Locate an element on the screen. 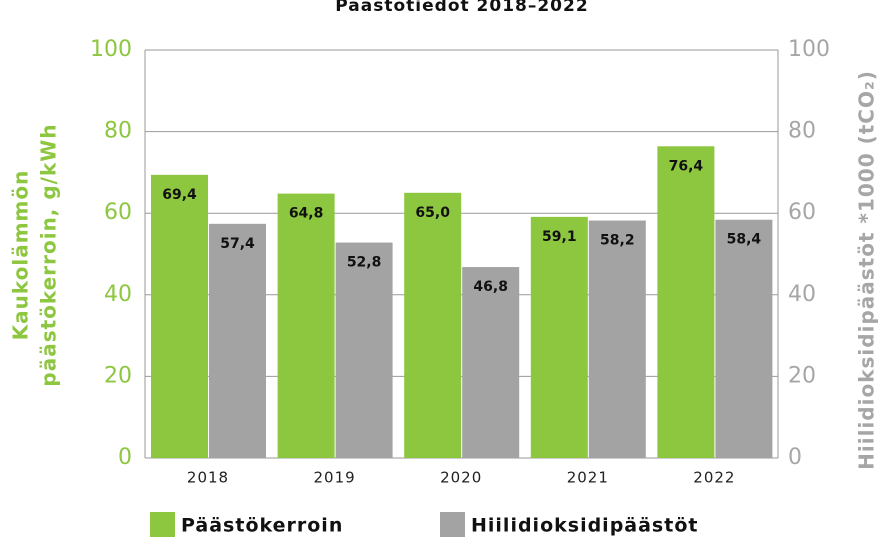  value-label: 65,0 is located at coordinates (432, 213).